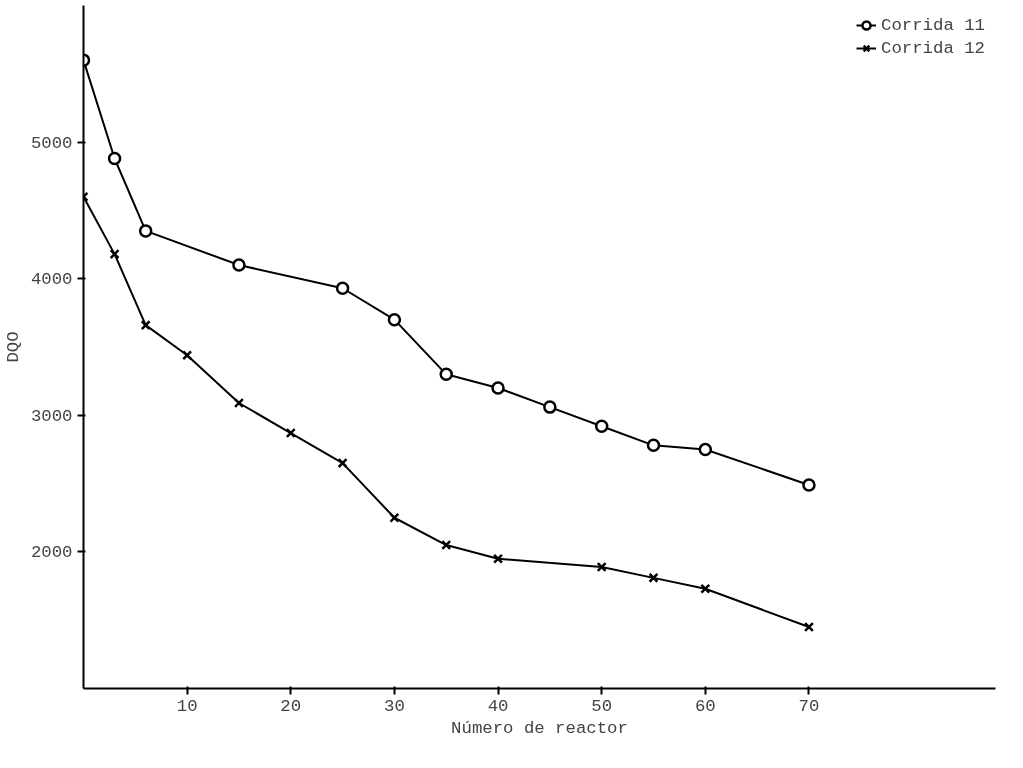 Image resolution: width=1023 pixels, height=768 pixels. I want to click on x-tick-label: 70, so click(809, 706).